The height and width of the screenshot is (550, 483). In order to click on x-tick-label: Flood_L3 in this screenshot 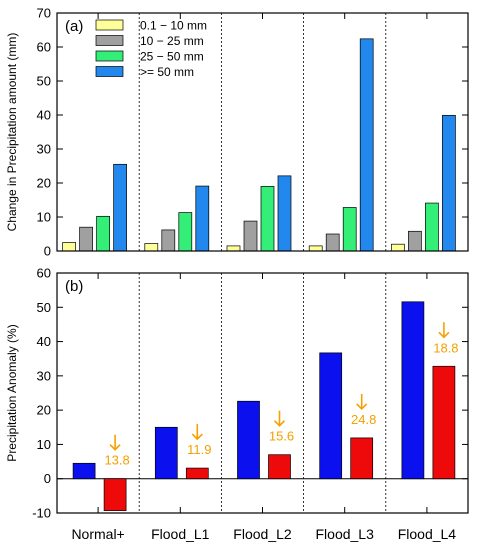, I will do `click(345, 534)`.